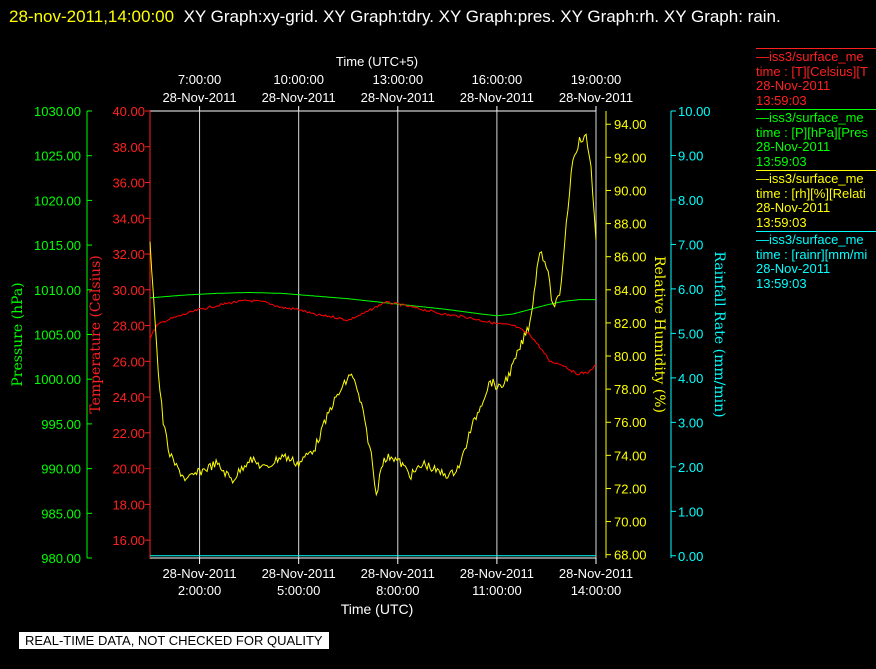 The height and width of the screenshot is (669, 876). Describe the element at coordinates (199, 79) in the screenshot. I see `top-tick-time: 7:00:00` at that location.